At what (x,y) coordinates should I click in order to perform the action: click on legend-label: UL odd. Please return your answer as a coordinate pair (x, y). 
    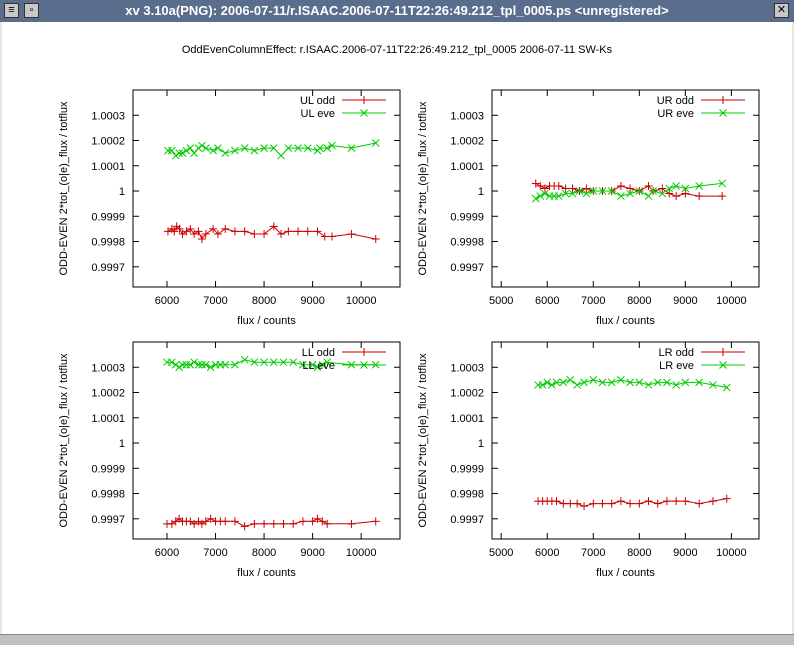
    Looking at the image, I should click on (317, 101).